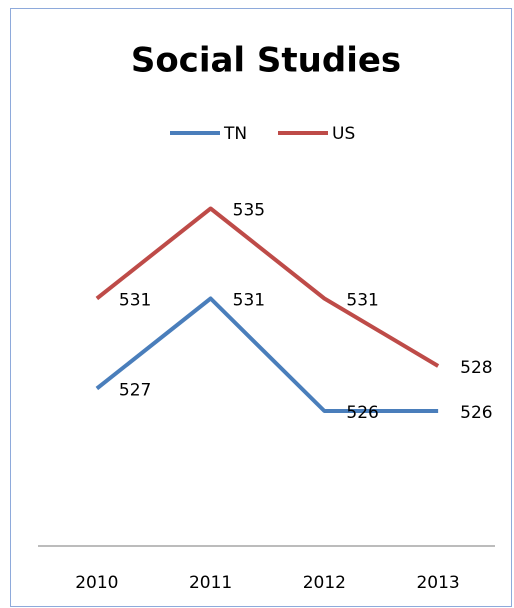 The image size is (514, 608). I want to click on x-tick-label: 2013, so click(437, 583).